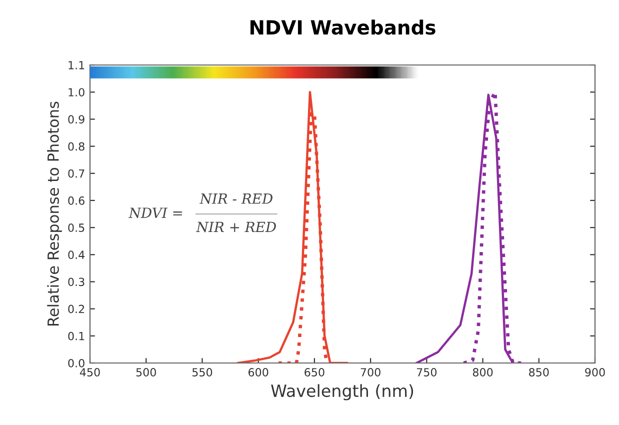 This screenshot has width=619, height=425. Describe the element at coordinates (539, 372) in the screenshot. I see `x-tick-label: 850` at that location.